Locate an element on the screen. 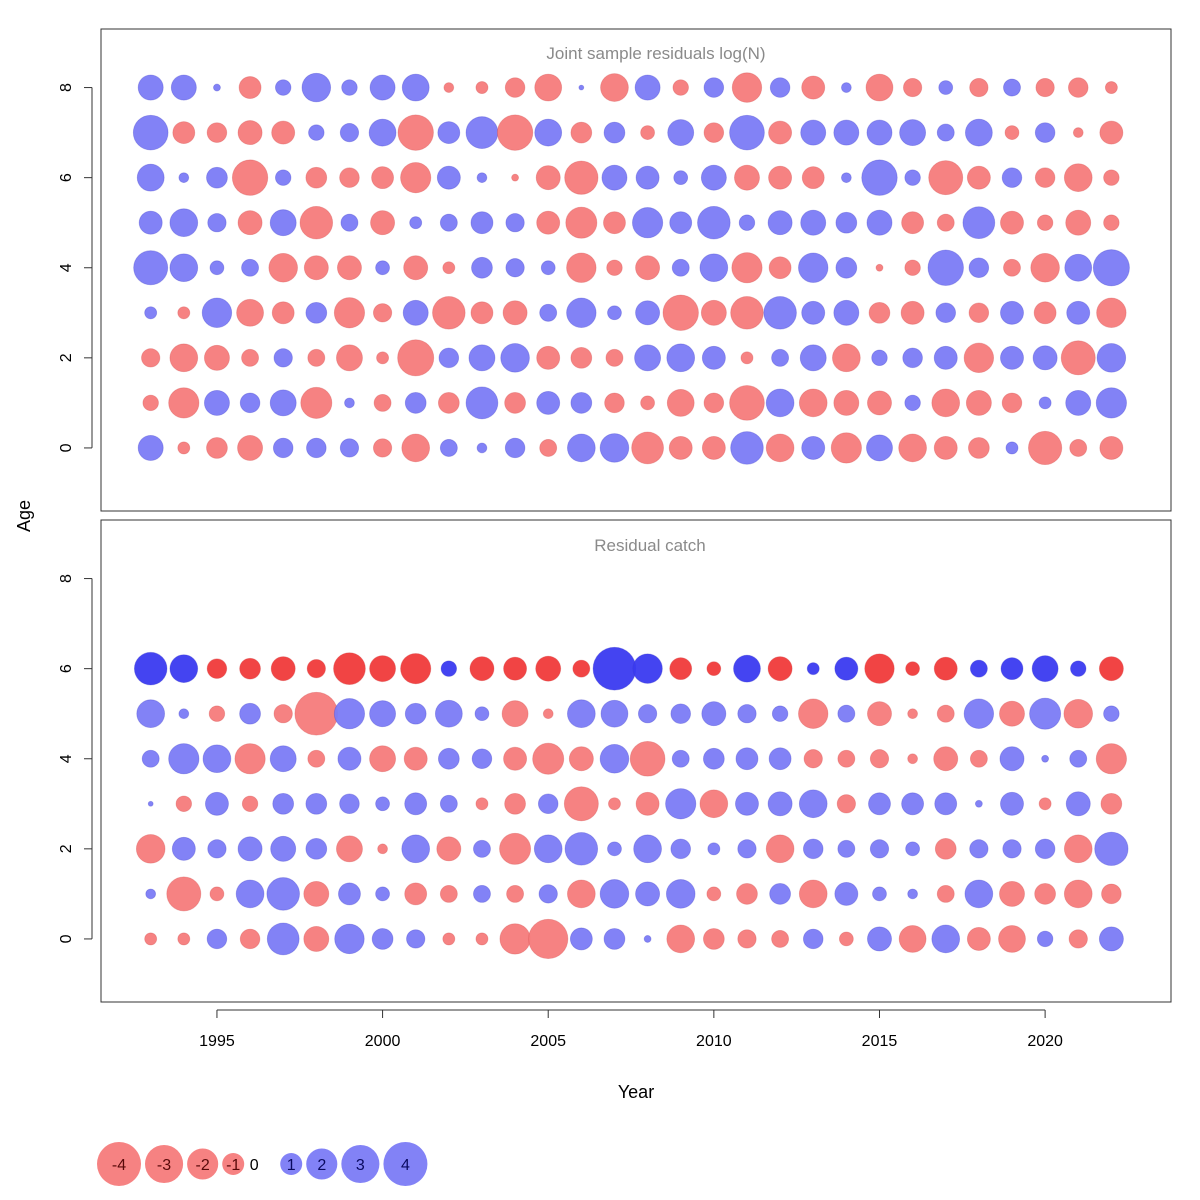 The width and height of the screenshot is (1200, 1200). x-tick-label: 2020 is located at coordinates (1045, 1041).